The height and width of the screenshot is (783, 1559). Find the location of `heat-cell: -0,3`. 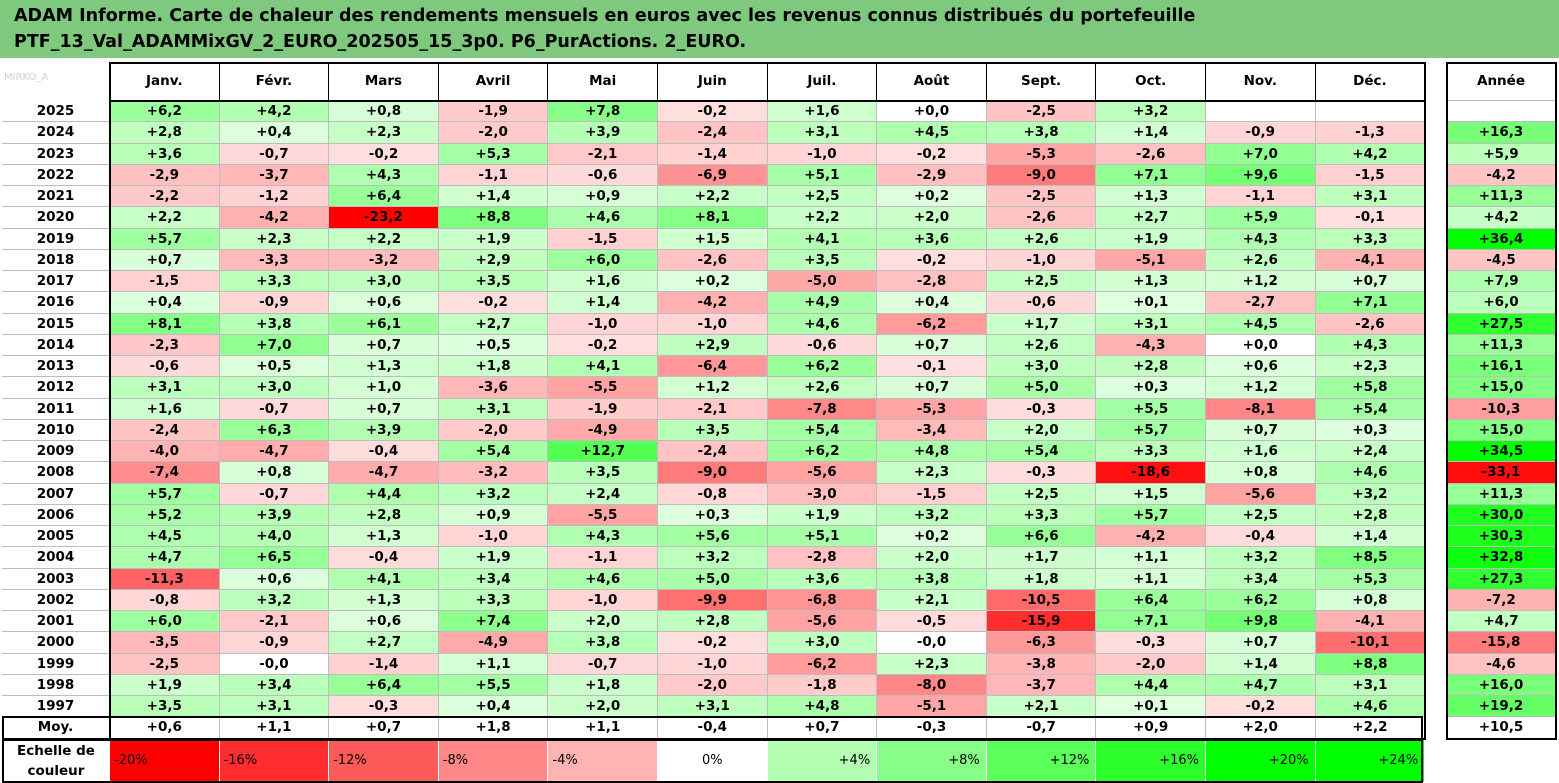

heat-cell: -0,3 is located at coordinates (1041, 473).